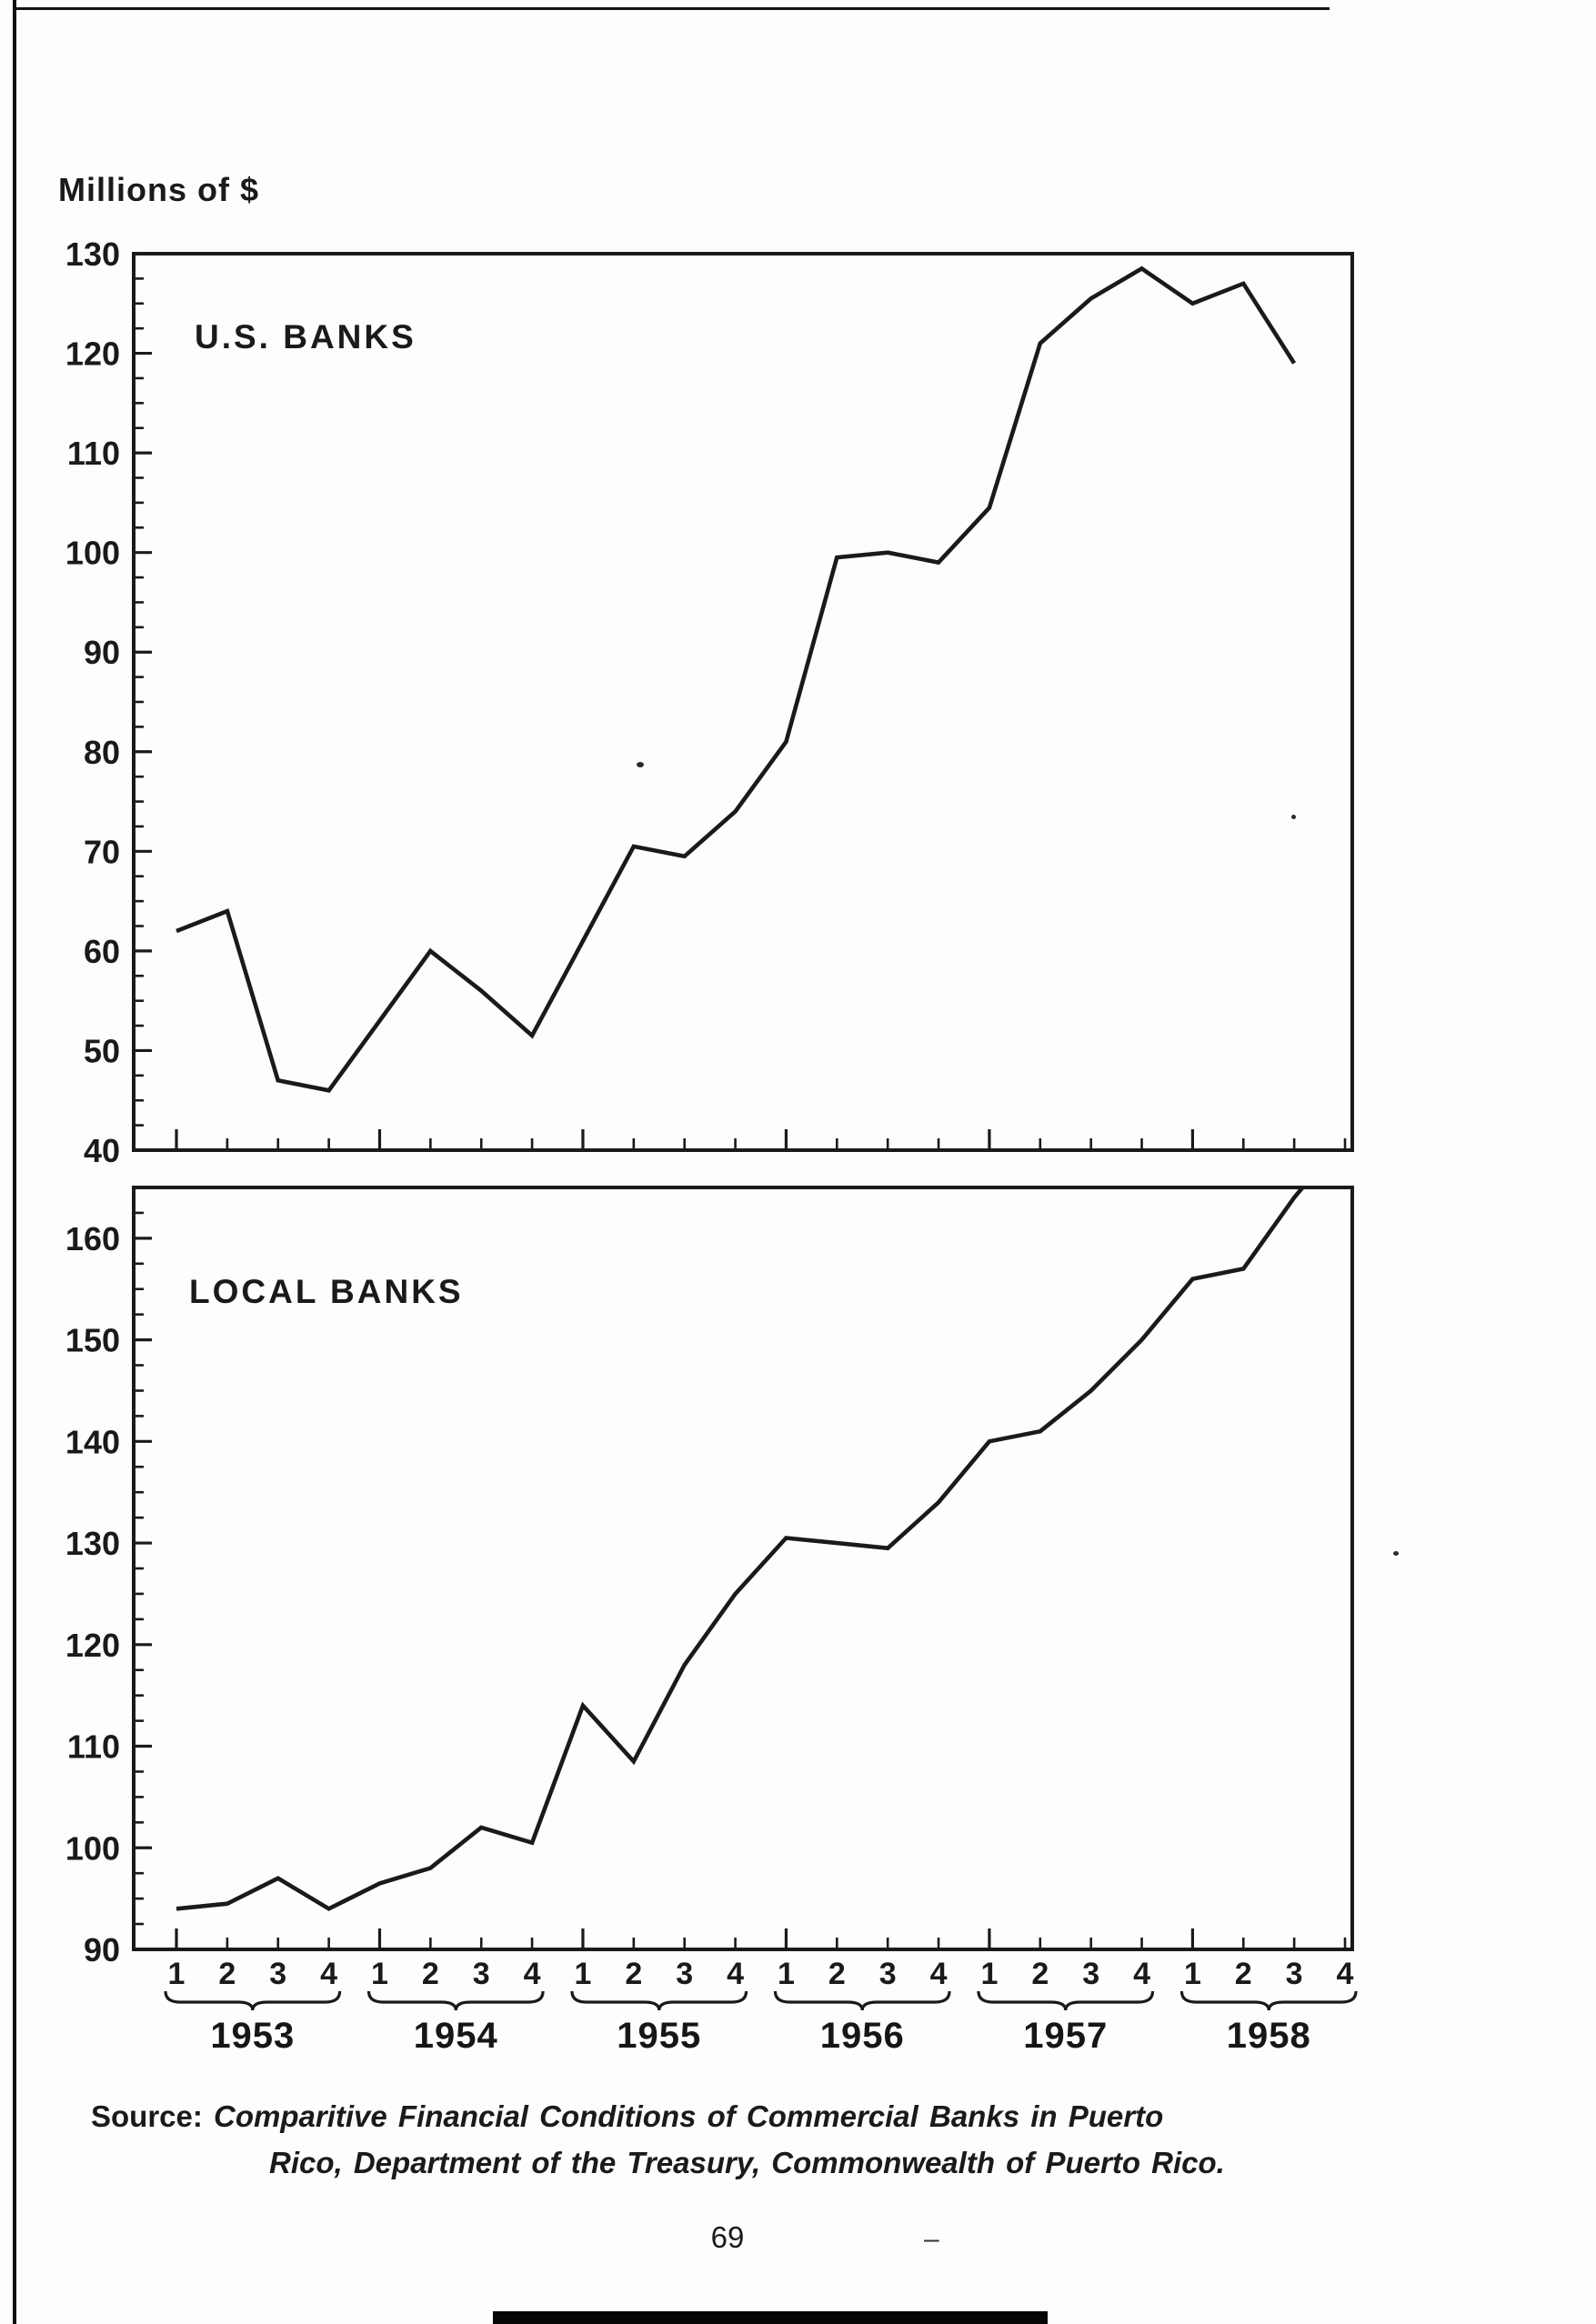  I want to click on svg-text: 40, so click(102, 1150).